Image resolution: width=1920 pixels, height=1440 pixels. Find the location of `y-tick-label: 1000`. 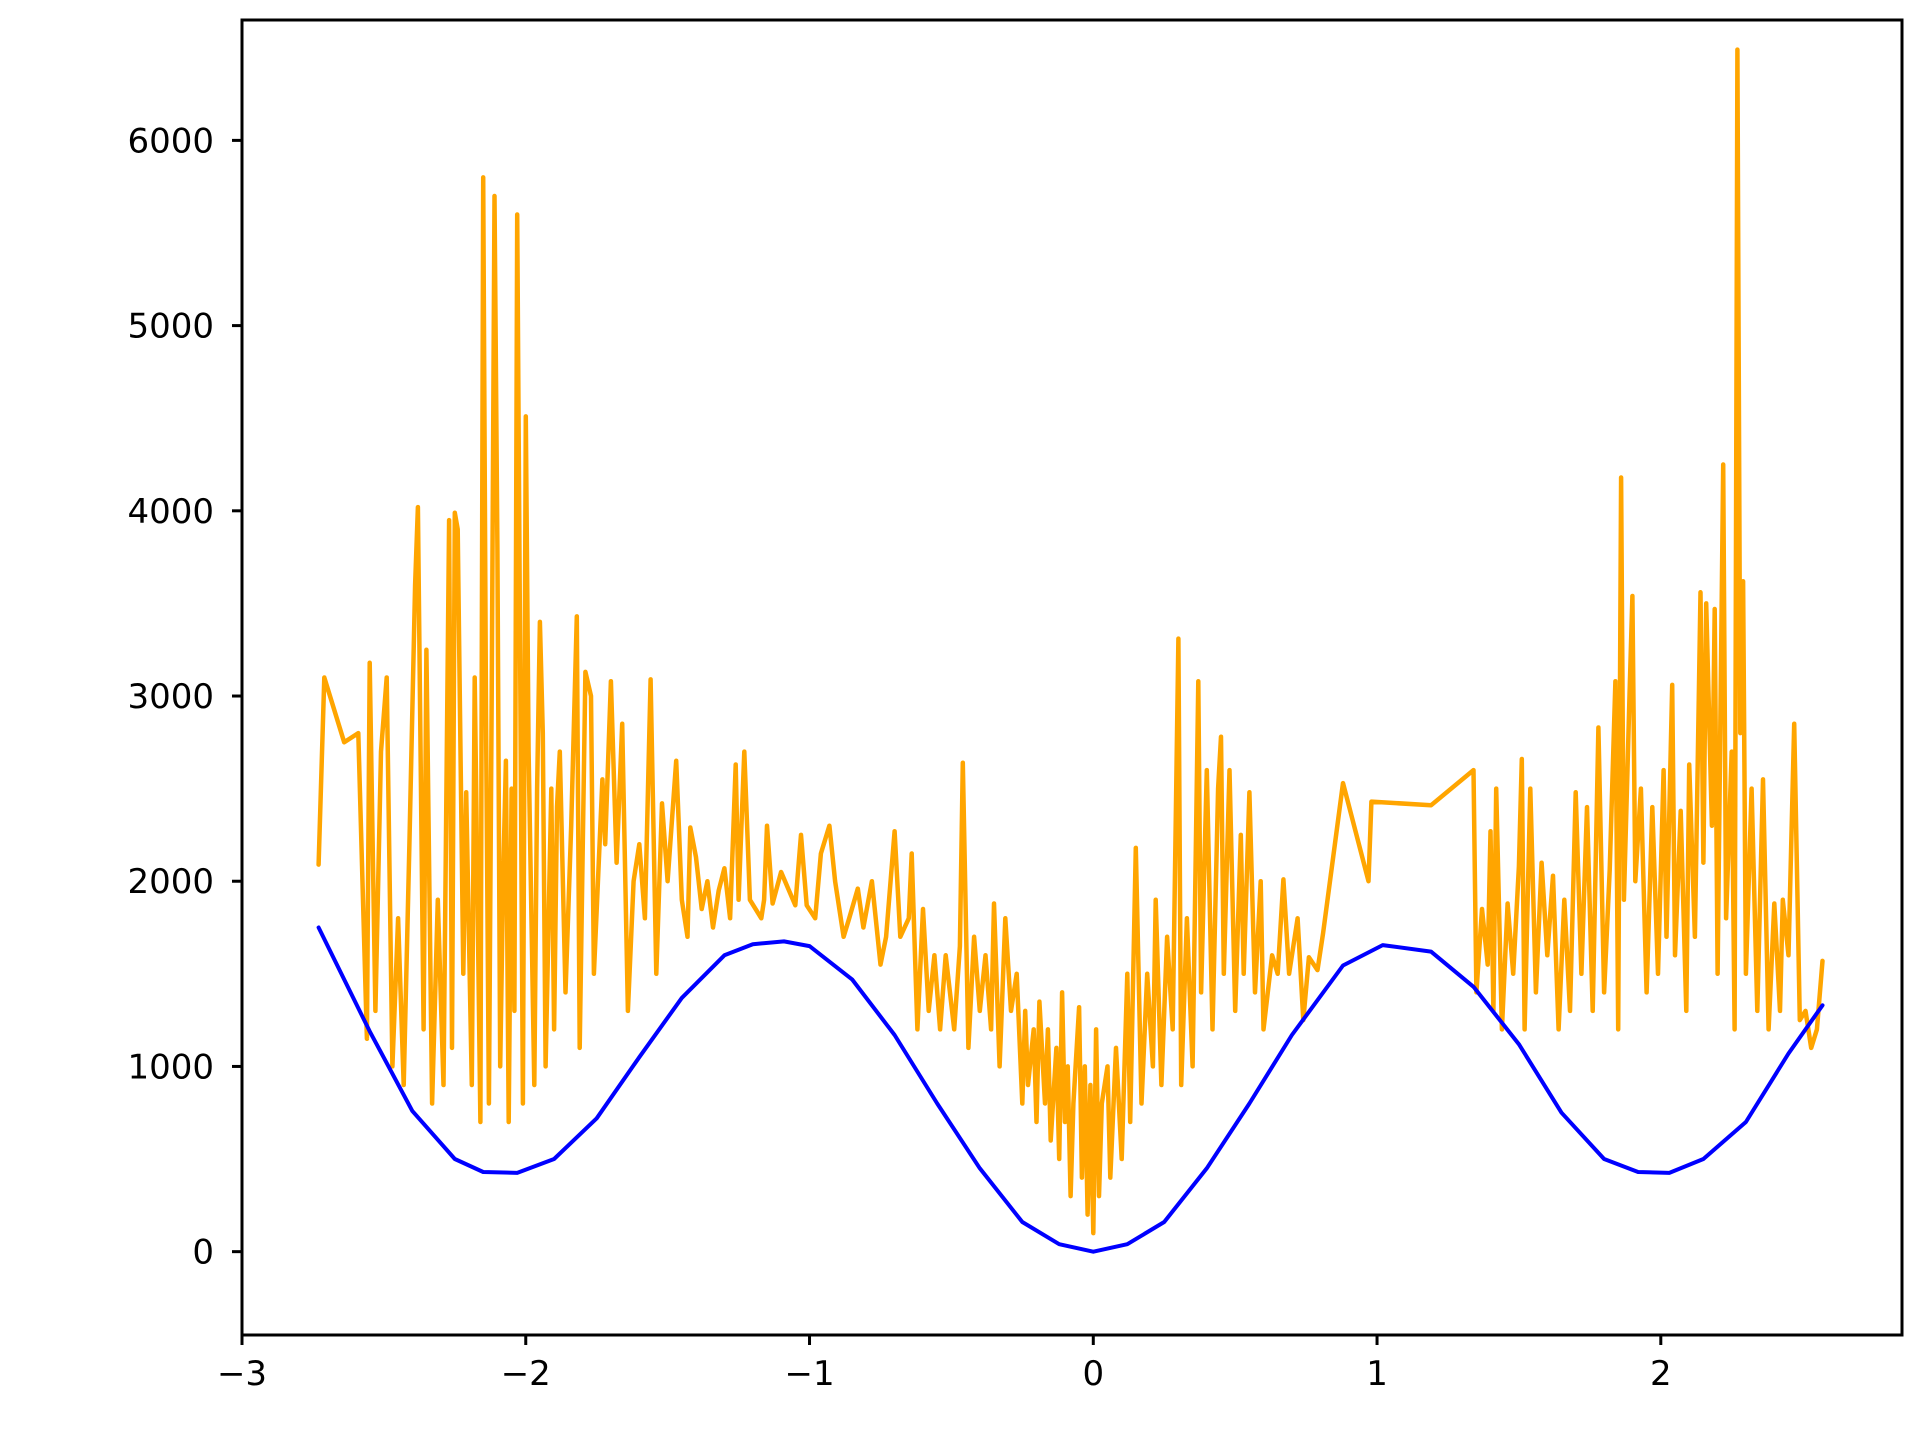

y-tick-label: 1000 is located at coordinates (170, 1067).